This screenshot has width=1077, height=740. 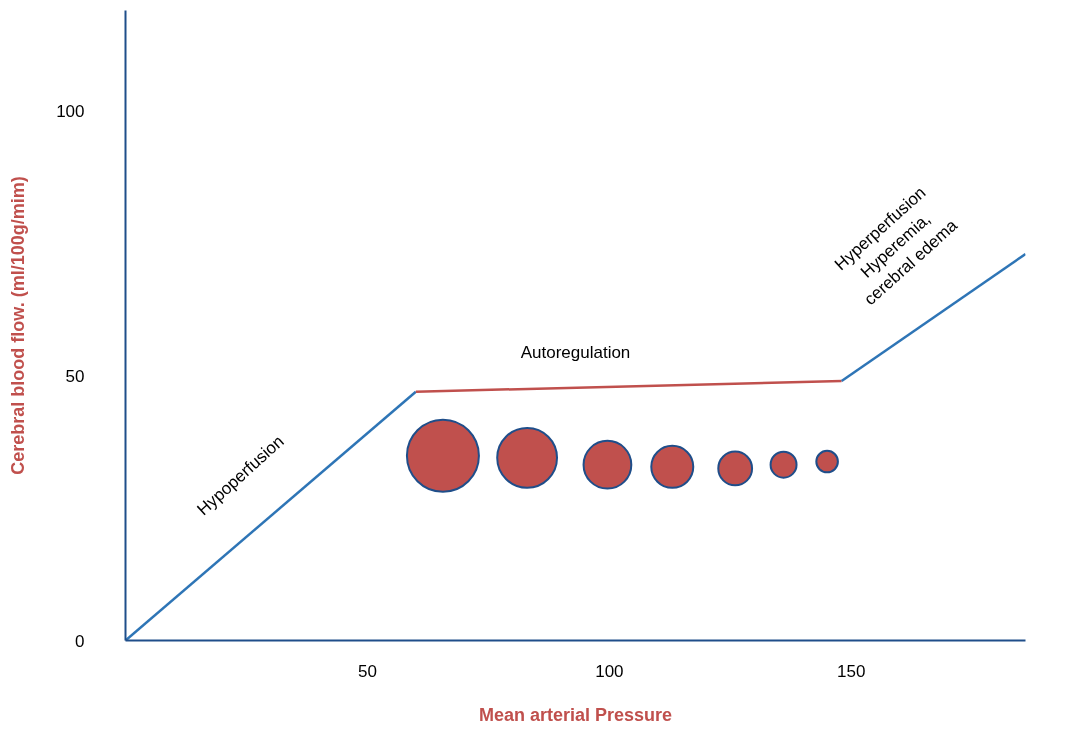 I want to click on y-tick-label: 50, so click(x=75, y=376).